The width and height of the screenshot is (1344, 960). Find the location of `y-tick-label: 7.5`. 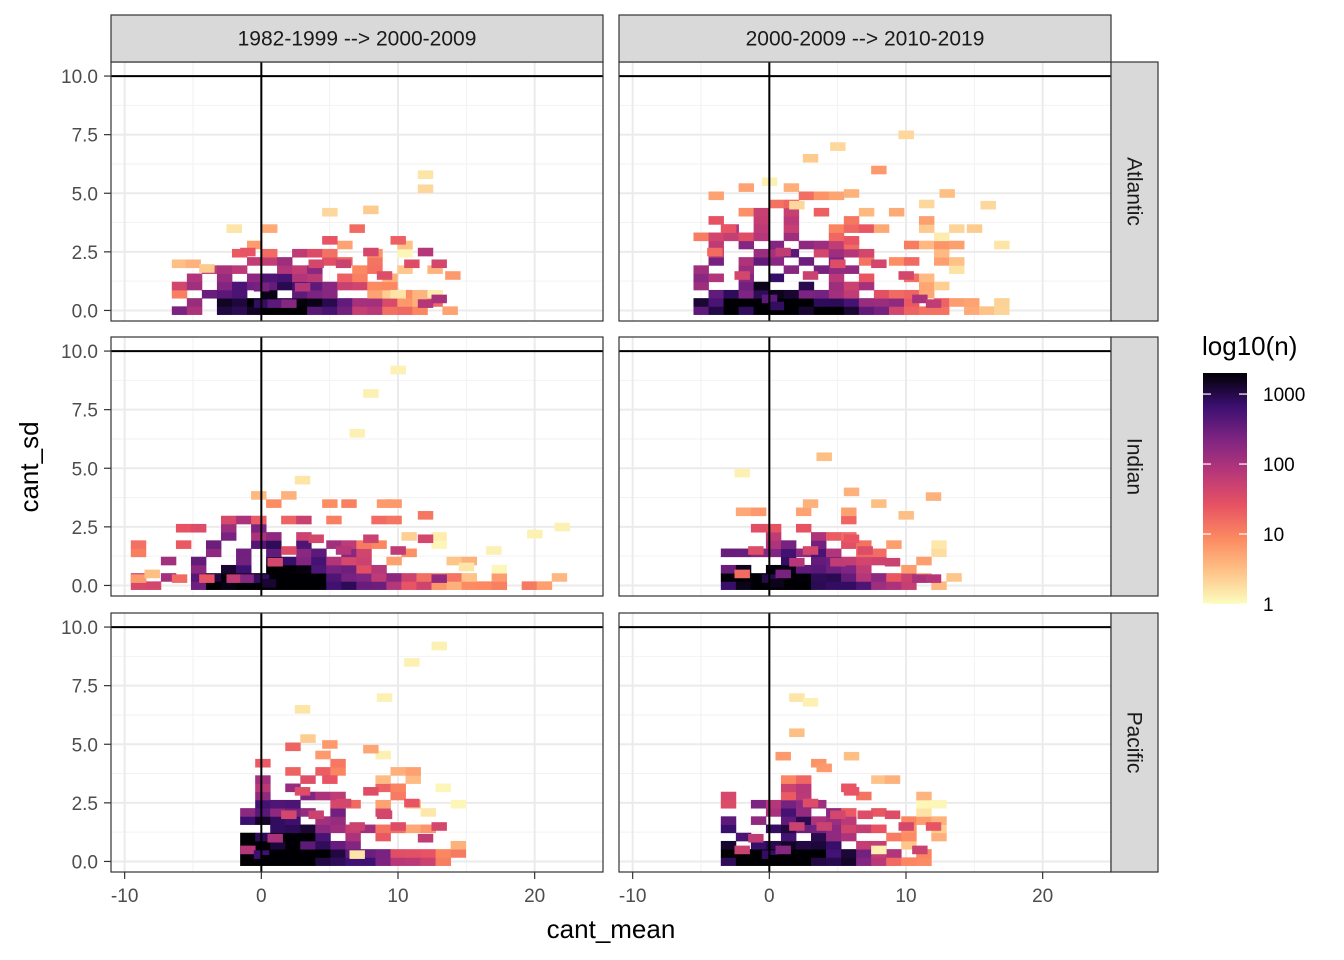

y-tick-label: 7.5 is located at coordinates (85, 136).